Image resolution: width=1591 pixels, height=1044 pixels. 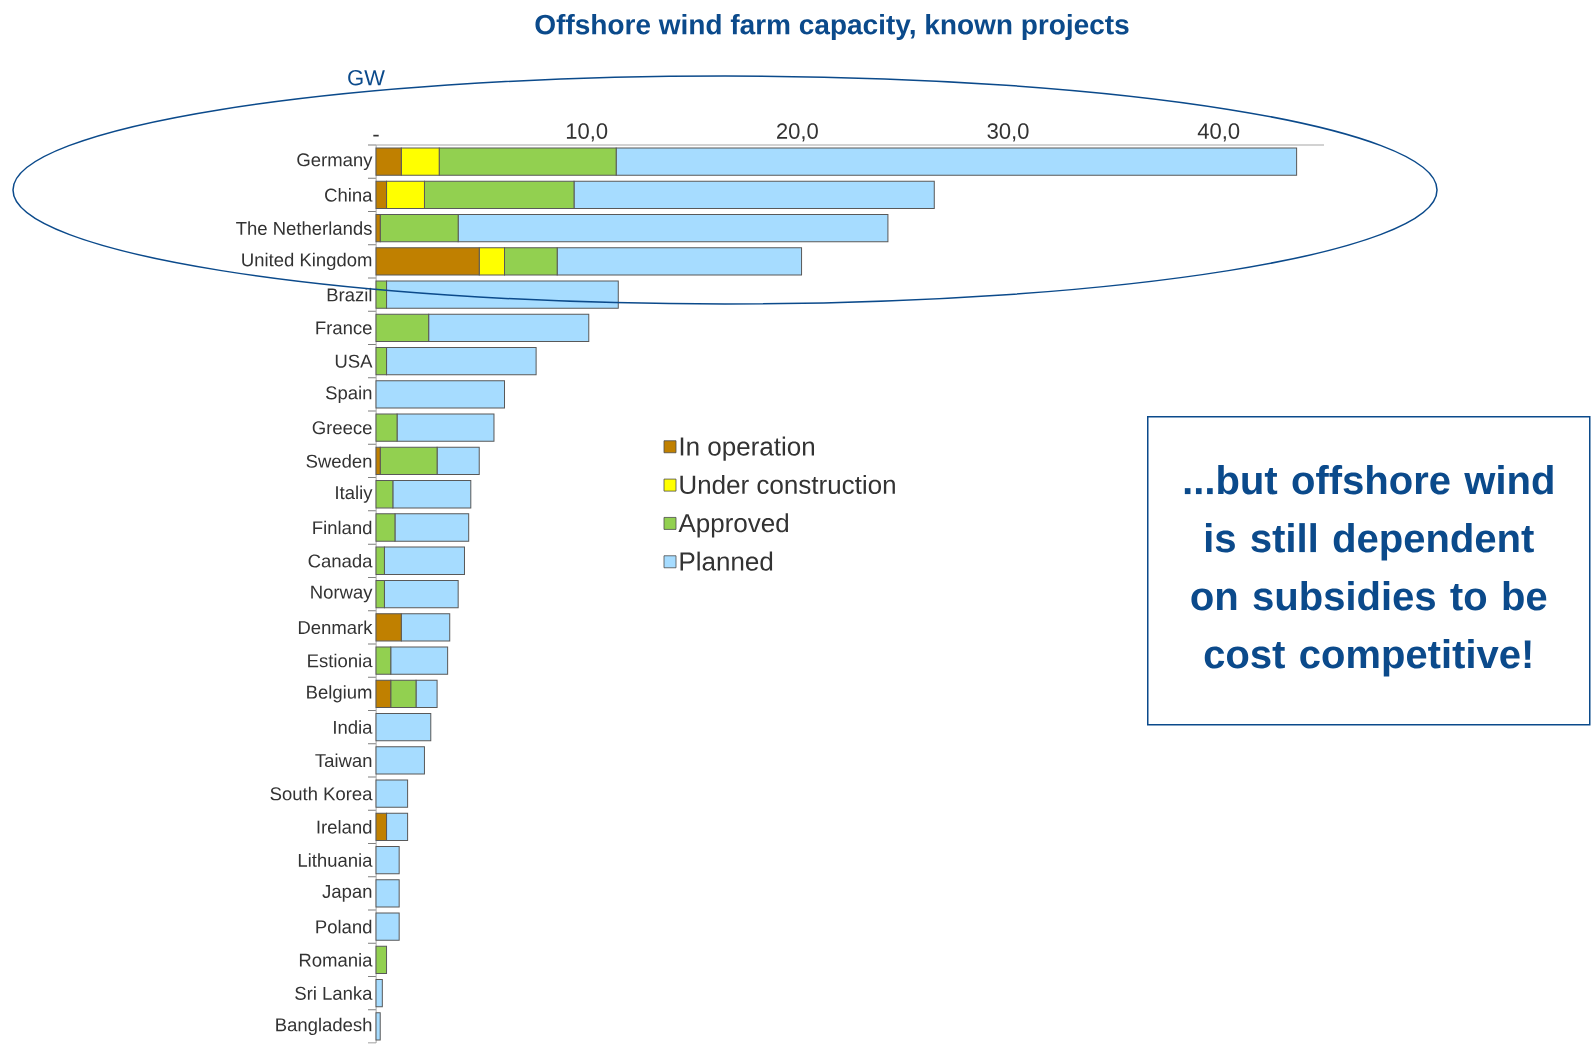 What do you see at coordinates (797, 132) in the screenshot?
I see `x-tick-label: 20,0` at bounding box center [797, 132].